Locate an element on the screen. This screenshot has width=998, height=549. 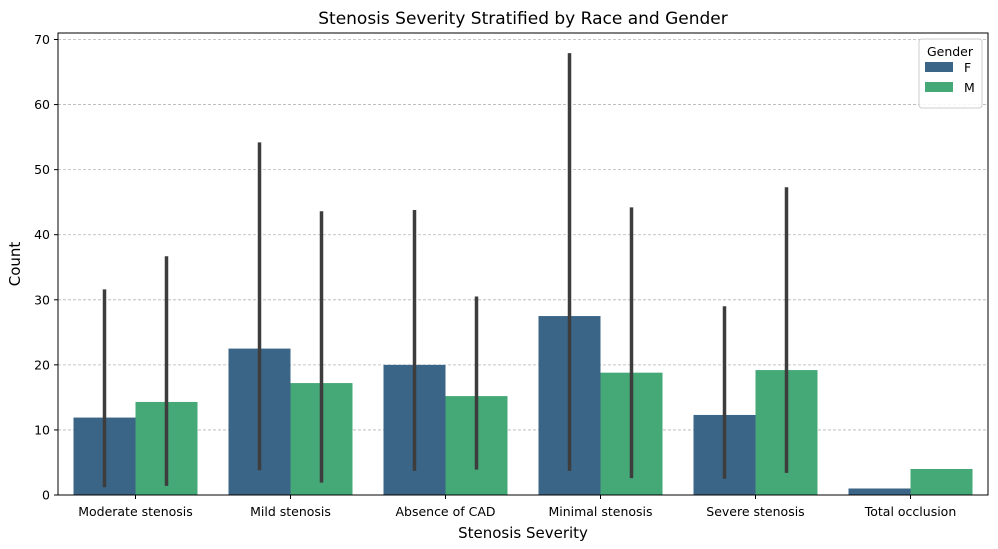
x-tick-label: Minimal stenosis is located at coordinates (600, 511).